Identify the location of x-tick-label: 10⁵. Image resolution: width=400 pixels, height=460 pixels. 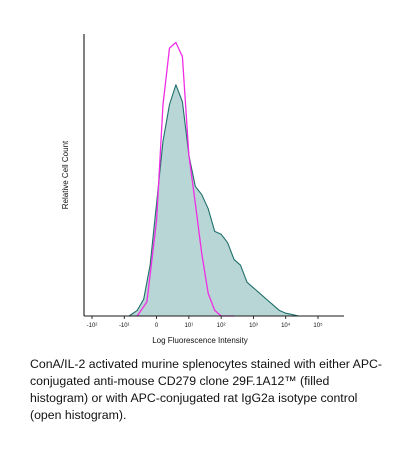
(318, 325).